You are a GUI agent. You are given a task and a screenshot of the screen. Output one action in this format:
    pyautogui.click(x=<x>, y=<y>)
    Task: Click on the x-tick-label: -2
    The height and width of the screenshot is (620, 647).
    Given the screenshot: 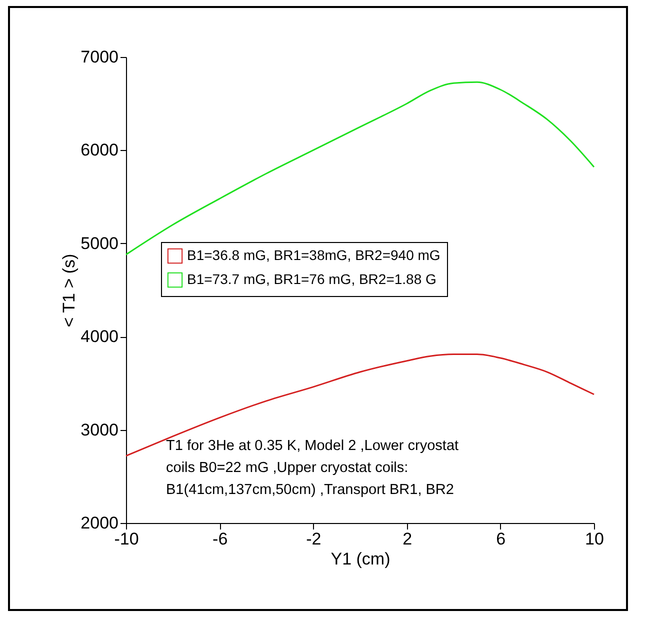 What is the action you would take?
    pyautogui.click(x=314, y=539)
    